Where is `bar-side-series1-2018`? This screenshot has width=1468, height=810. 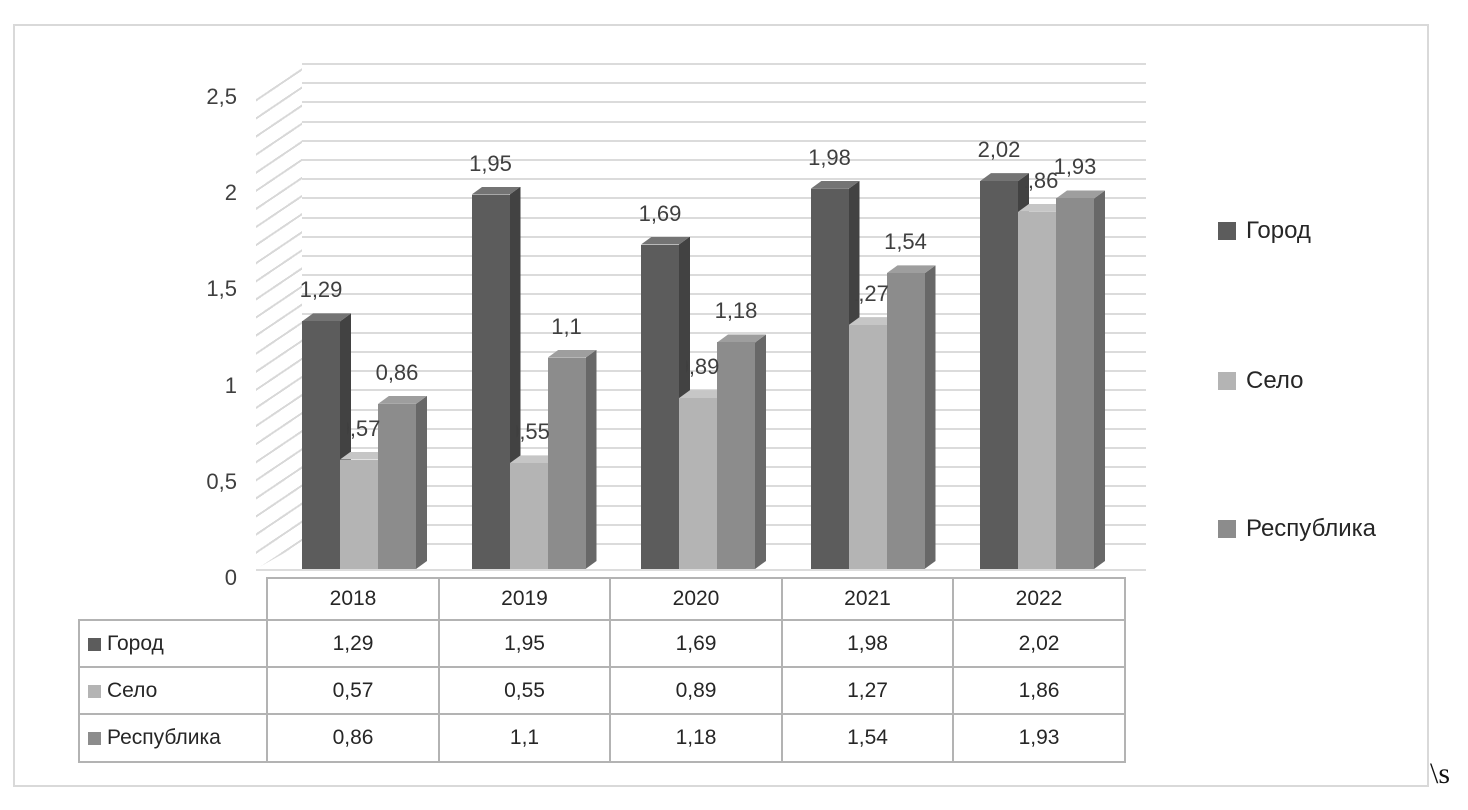
bar-side-series1-2018 is located at coordinates (345, 441).